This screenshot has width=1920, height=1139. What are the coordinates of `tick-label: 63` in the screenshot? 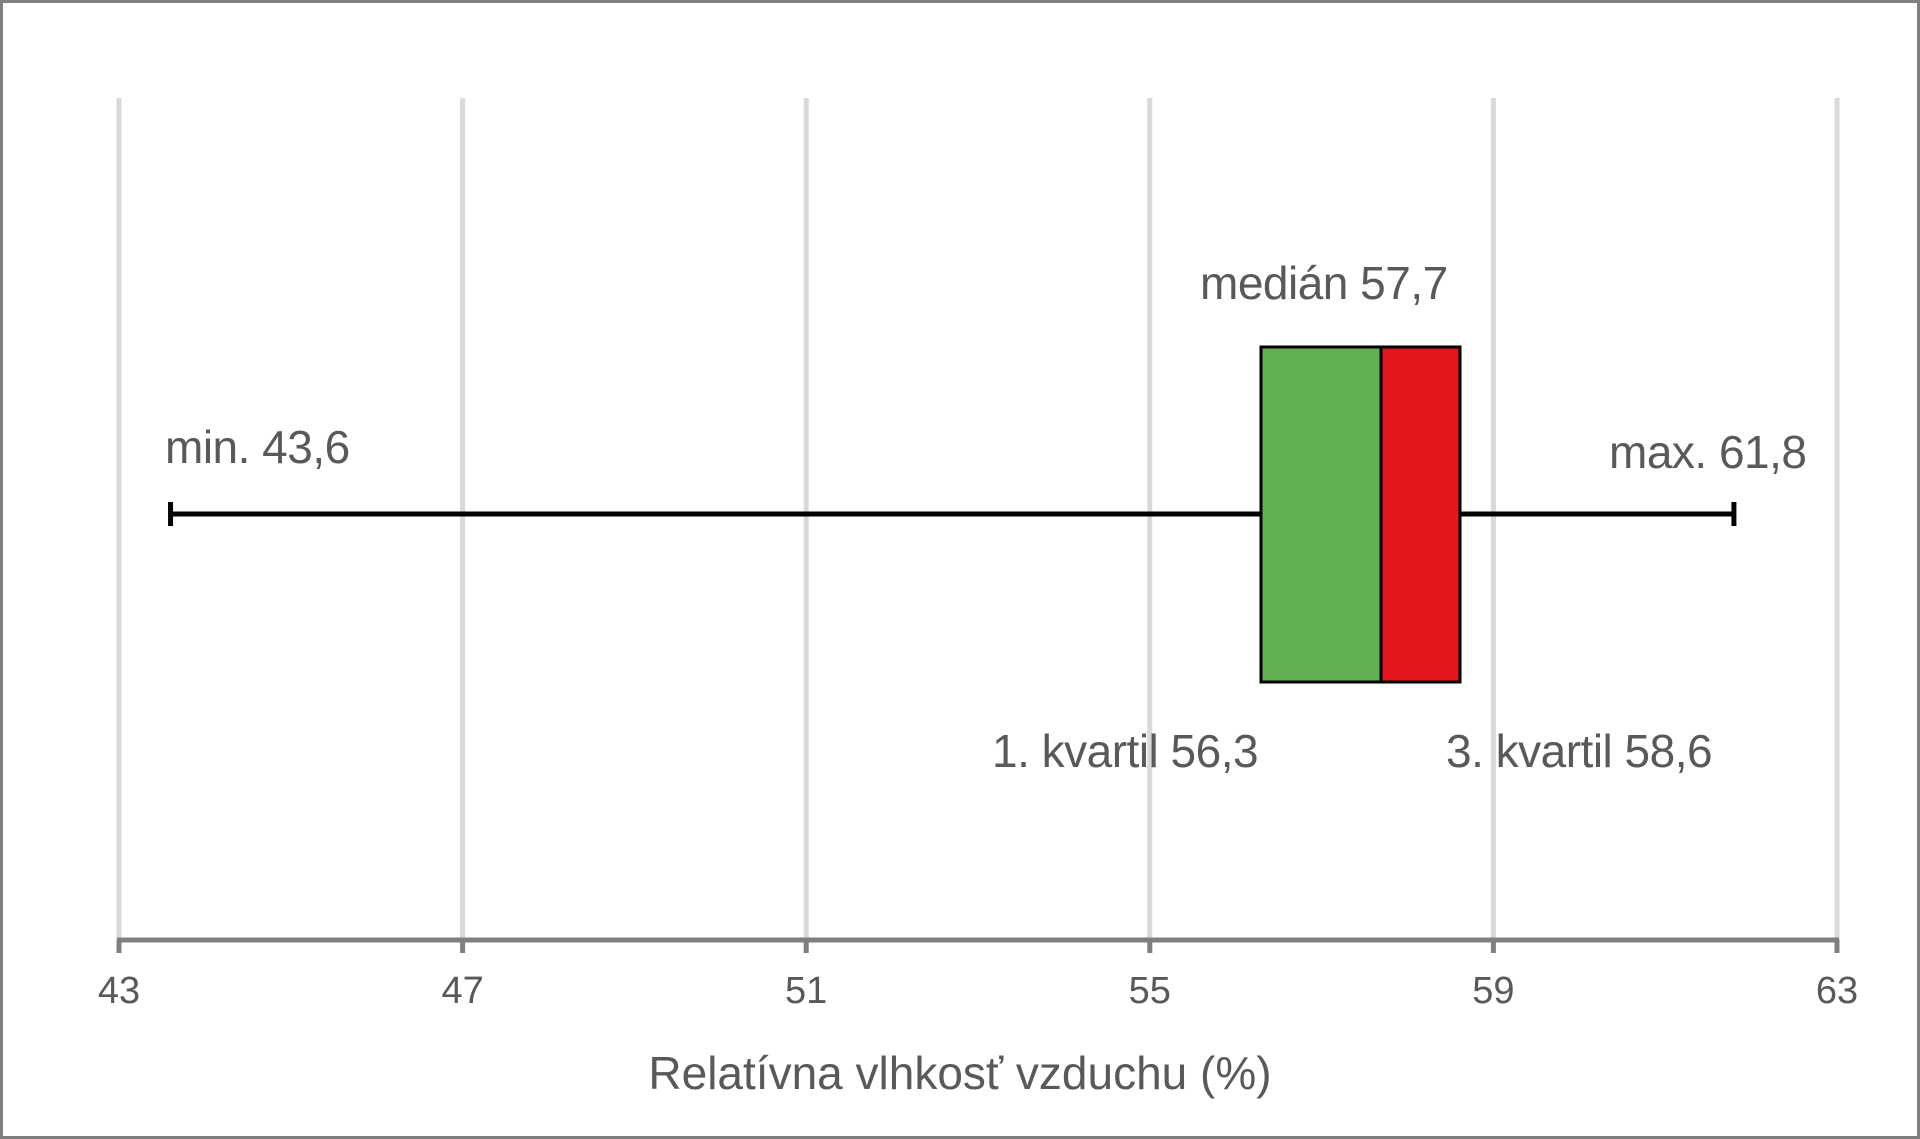 It's located at (1837, 991).